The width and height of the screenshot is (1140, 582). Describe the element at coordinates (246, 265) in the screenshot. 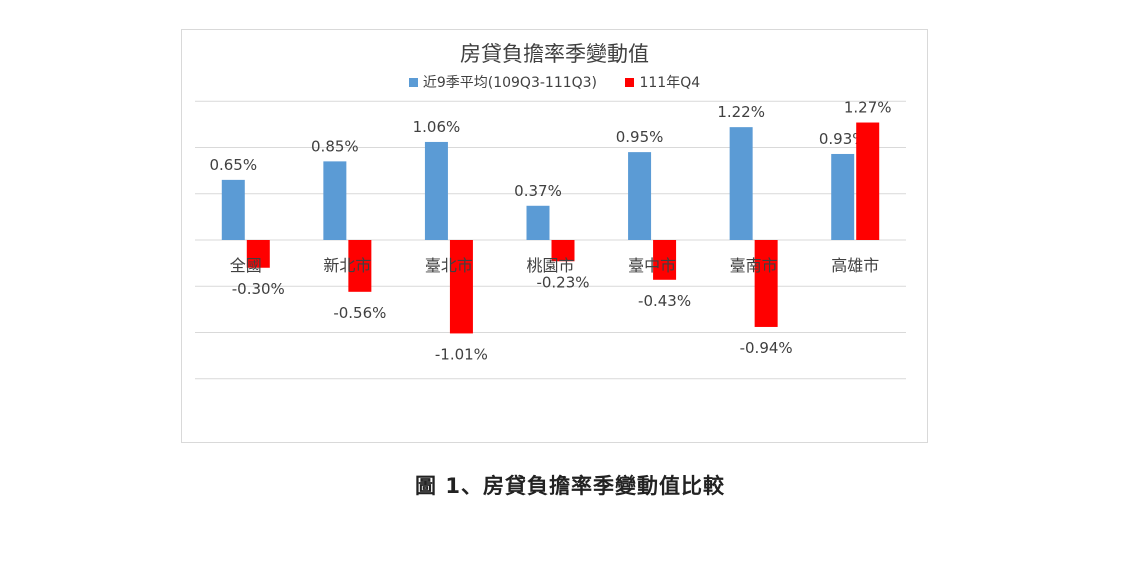

I see `category-label-0: 全國` at that location.